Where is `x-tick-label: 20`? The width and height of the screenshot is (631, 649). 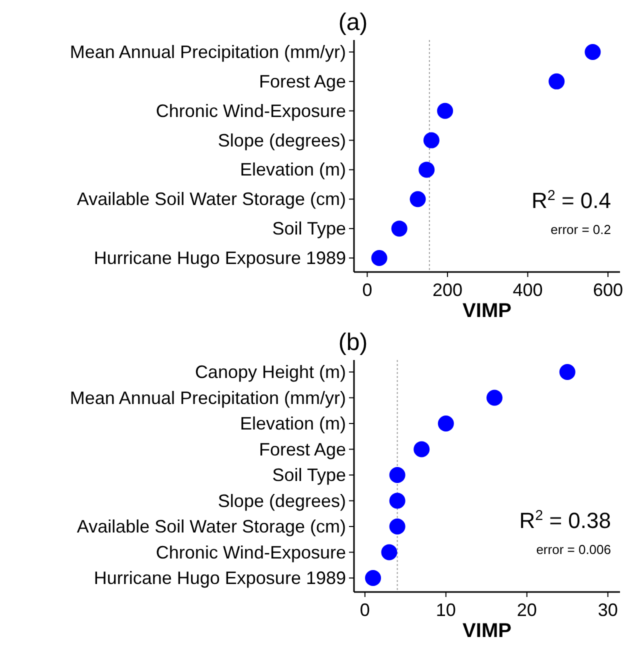 x-tick-label: 20 is located at coordinates (526, 610).